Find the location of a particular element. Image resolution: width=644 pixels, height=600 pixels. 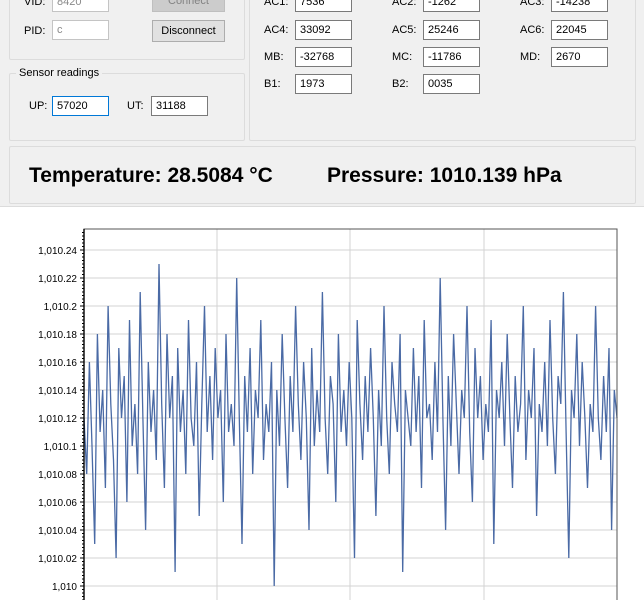

sensor-readings-title: Sensor readings is located at coordinates (59, 73).